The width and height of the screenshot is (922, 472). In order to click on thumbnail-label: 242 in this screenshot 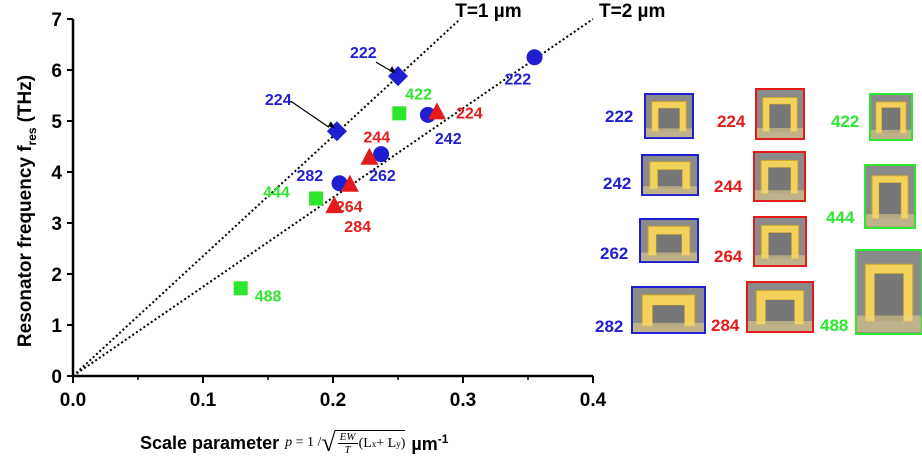, I will do `click(617, 183)`.